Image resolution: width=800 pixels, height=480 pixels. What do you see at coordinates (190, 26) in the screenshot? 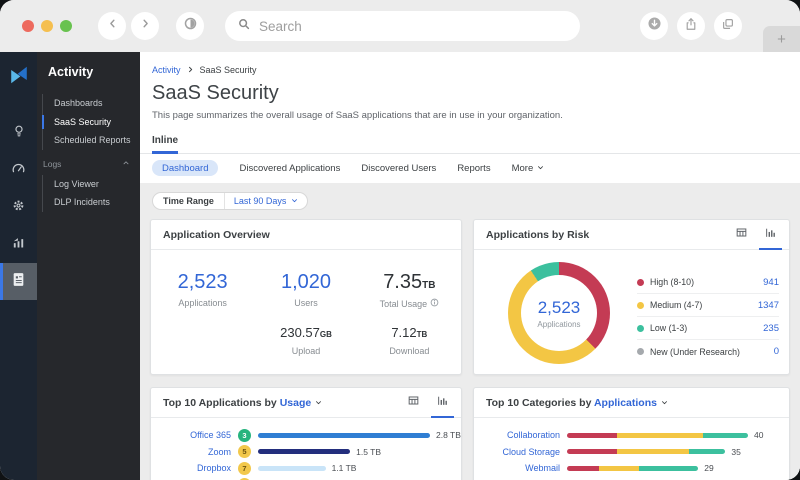
I see `sidebar-toggle-button` at bounding box center [190, 26].